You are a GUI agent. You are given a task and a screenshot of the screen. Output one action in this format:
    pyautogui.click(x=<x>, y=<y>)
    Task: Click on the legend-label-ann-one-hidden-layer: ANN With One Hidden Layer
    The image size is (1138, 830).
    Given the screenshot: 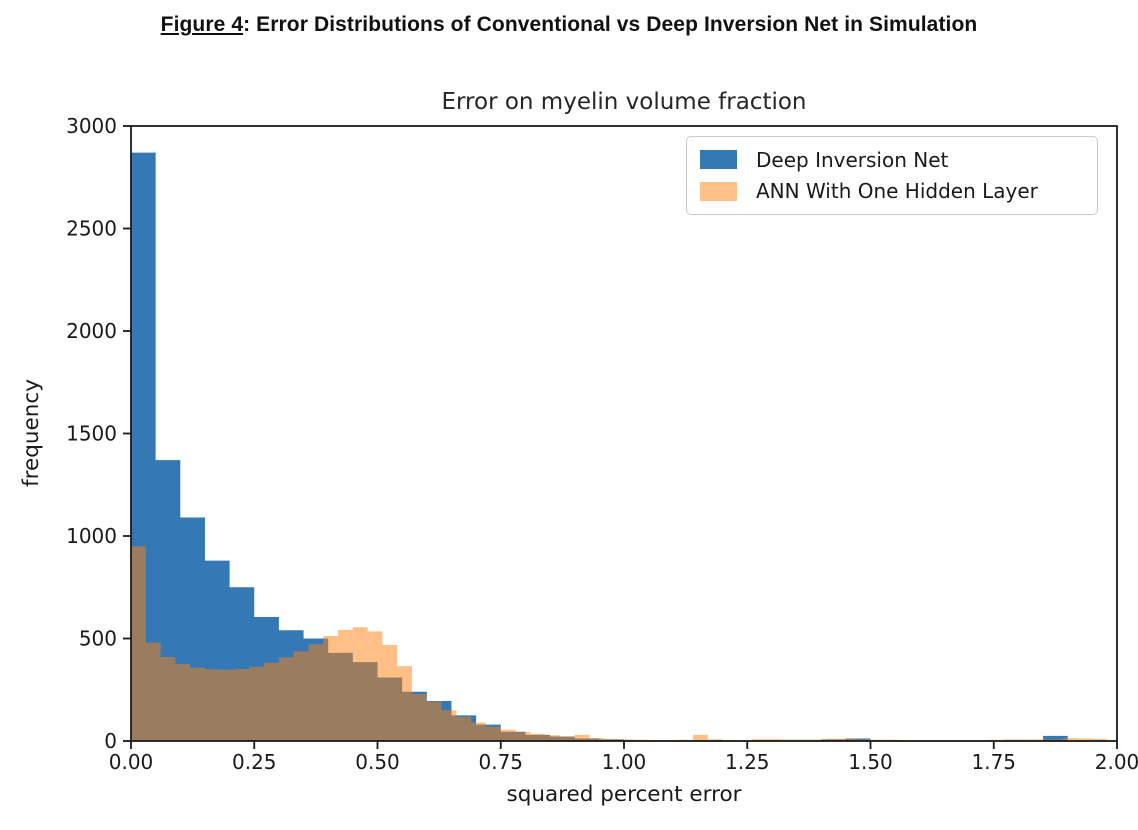 What is the action you would take?
    pyautogui.click(x=897, y=191)
    